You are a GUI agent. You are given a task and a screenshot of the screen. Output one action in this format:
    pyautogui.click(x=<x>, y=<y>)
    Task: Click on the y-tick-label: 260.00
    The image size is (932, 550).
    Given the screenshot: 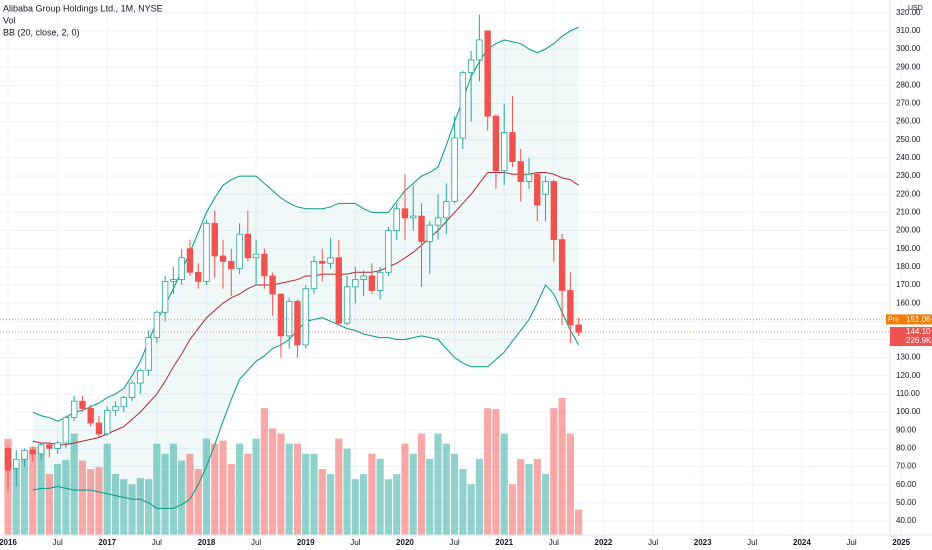 What is the action you would take?
    pyautogui.click(x=908, y=121)
    